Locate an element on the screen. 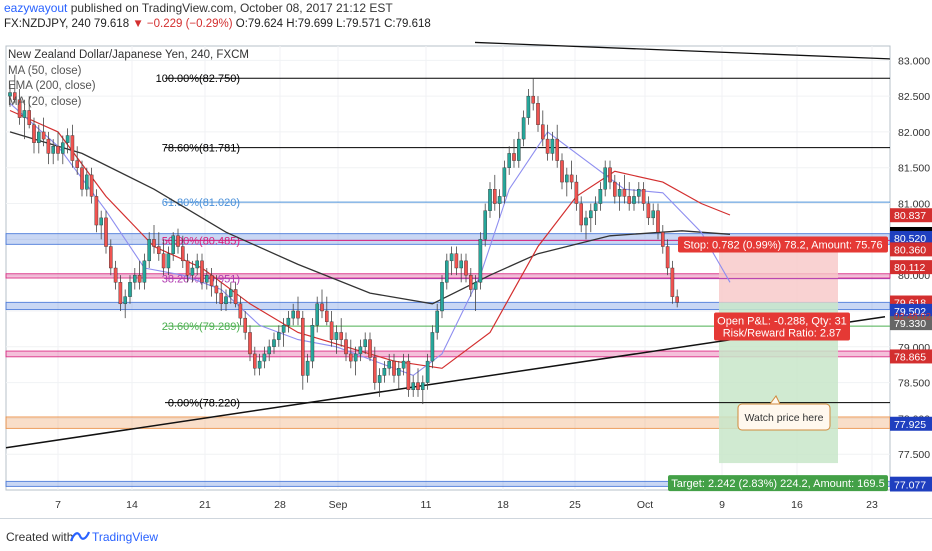  legend-ema200: EMA (200, close) is located at coordinates (52, 86).